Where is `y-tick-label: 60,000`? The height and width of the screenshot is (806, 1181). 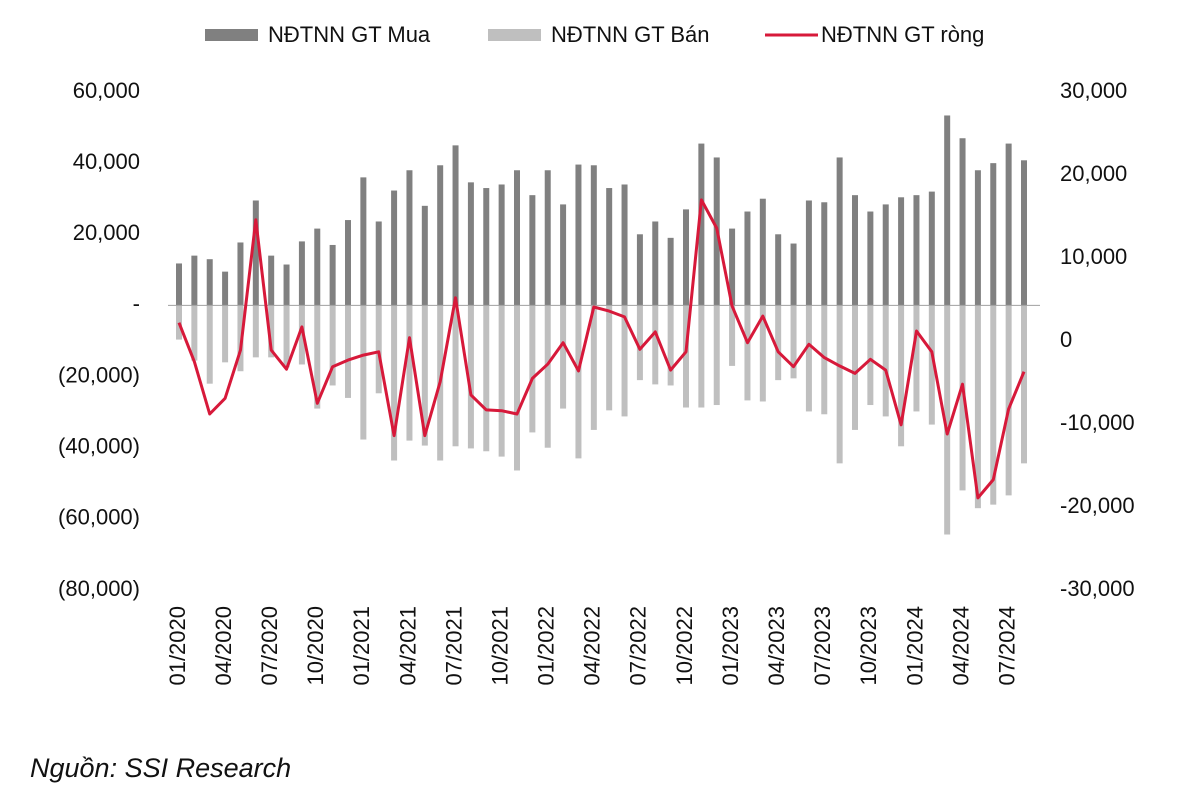 y-tick-label: 60,000 is located at coordinates (106, 90).